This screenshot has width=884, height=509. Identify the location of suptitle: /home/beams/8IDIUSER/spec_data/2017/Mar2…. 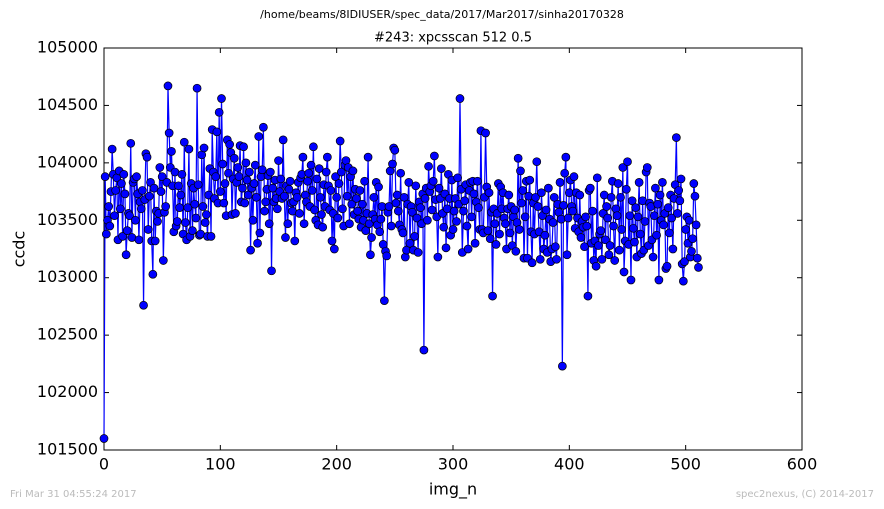
(442, 14).